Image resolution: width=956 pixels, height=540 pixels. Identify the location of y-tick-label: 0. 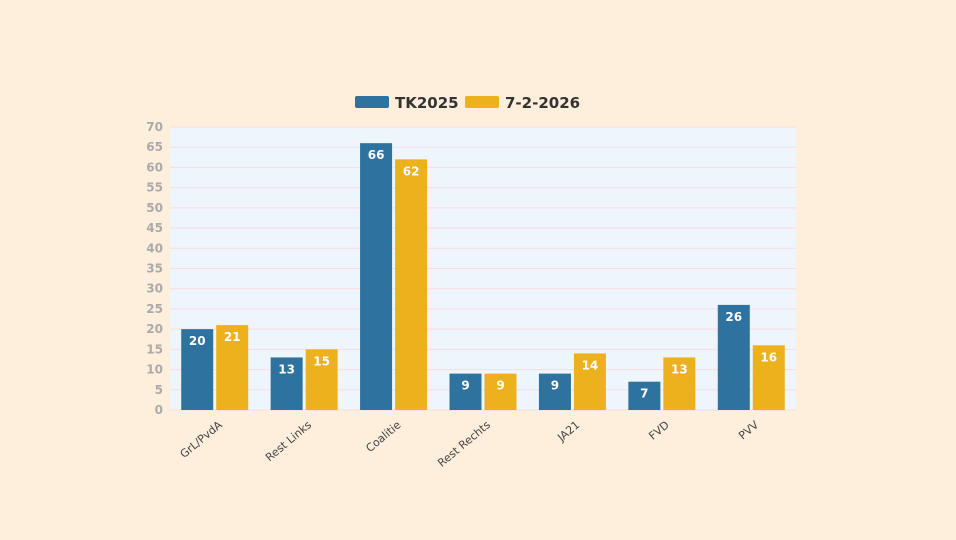
(159, 410).